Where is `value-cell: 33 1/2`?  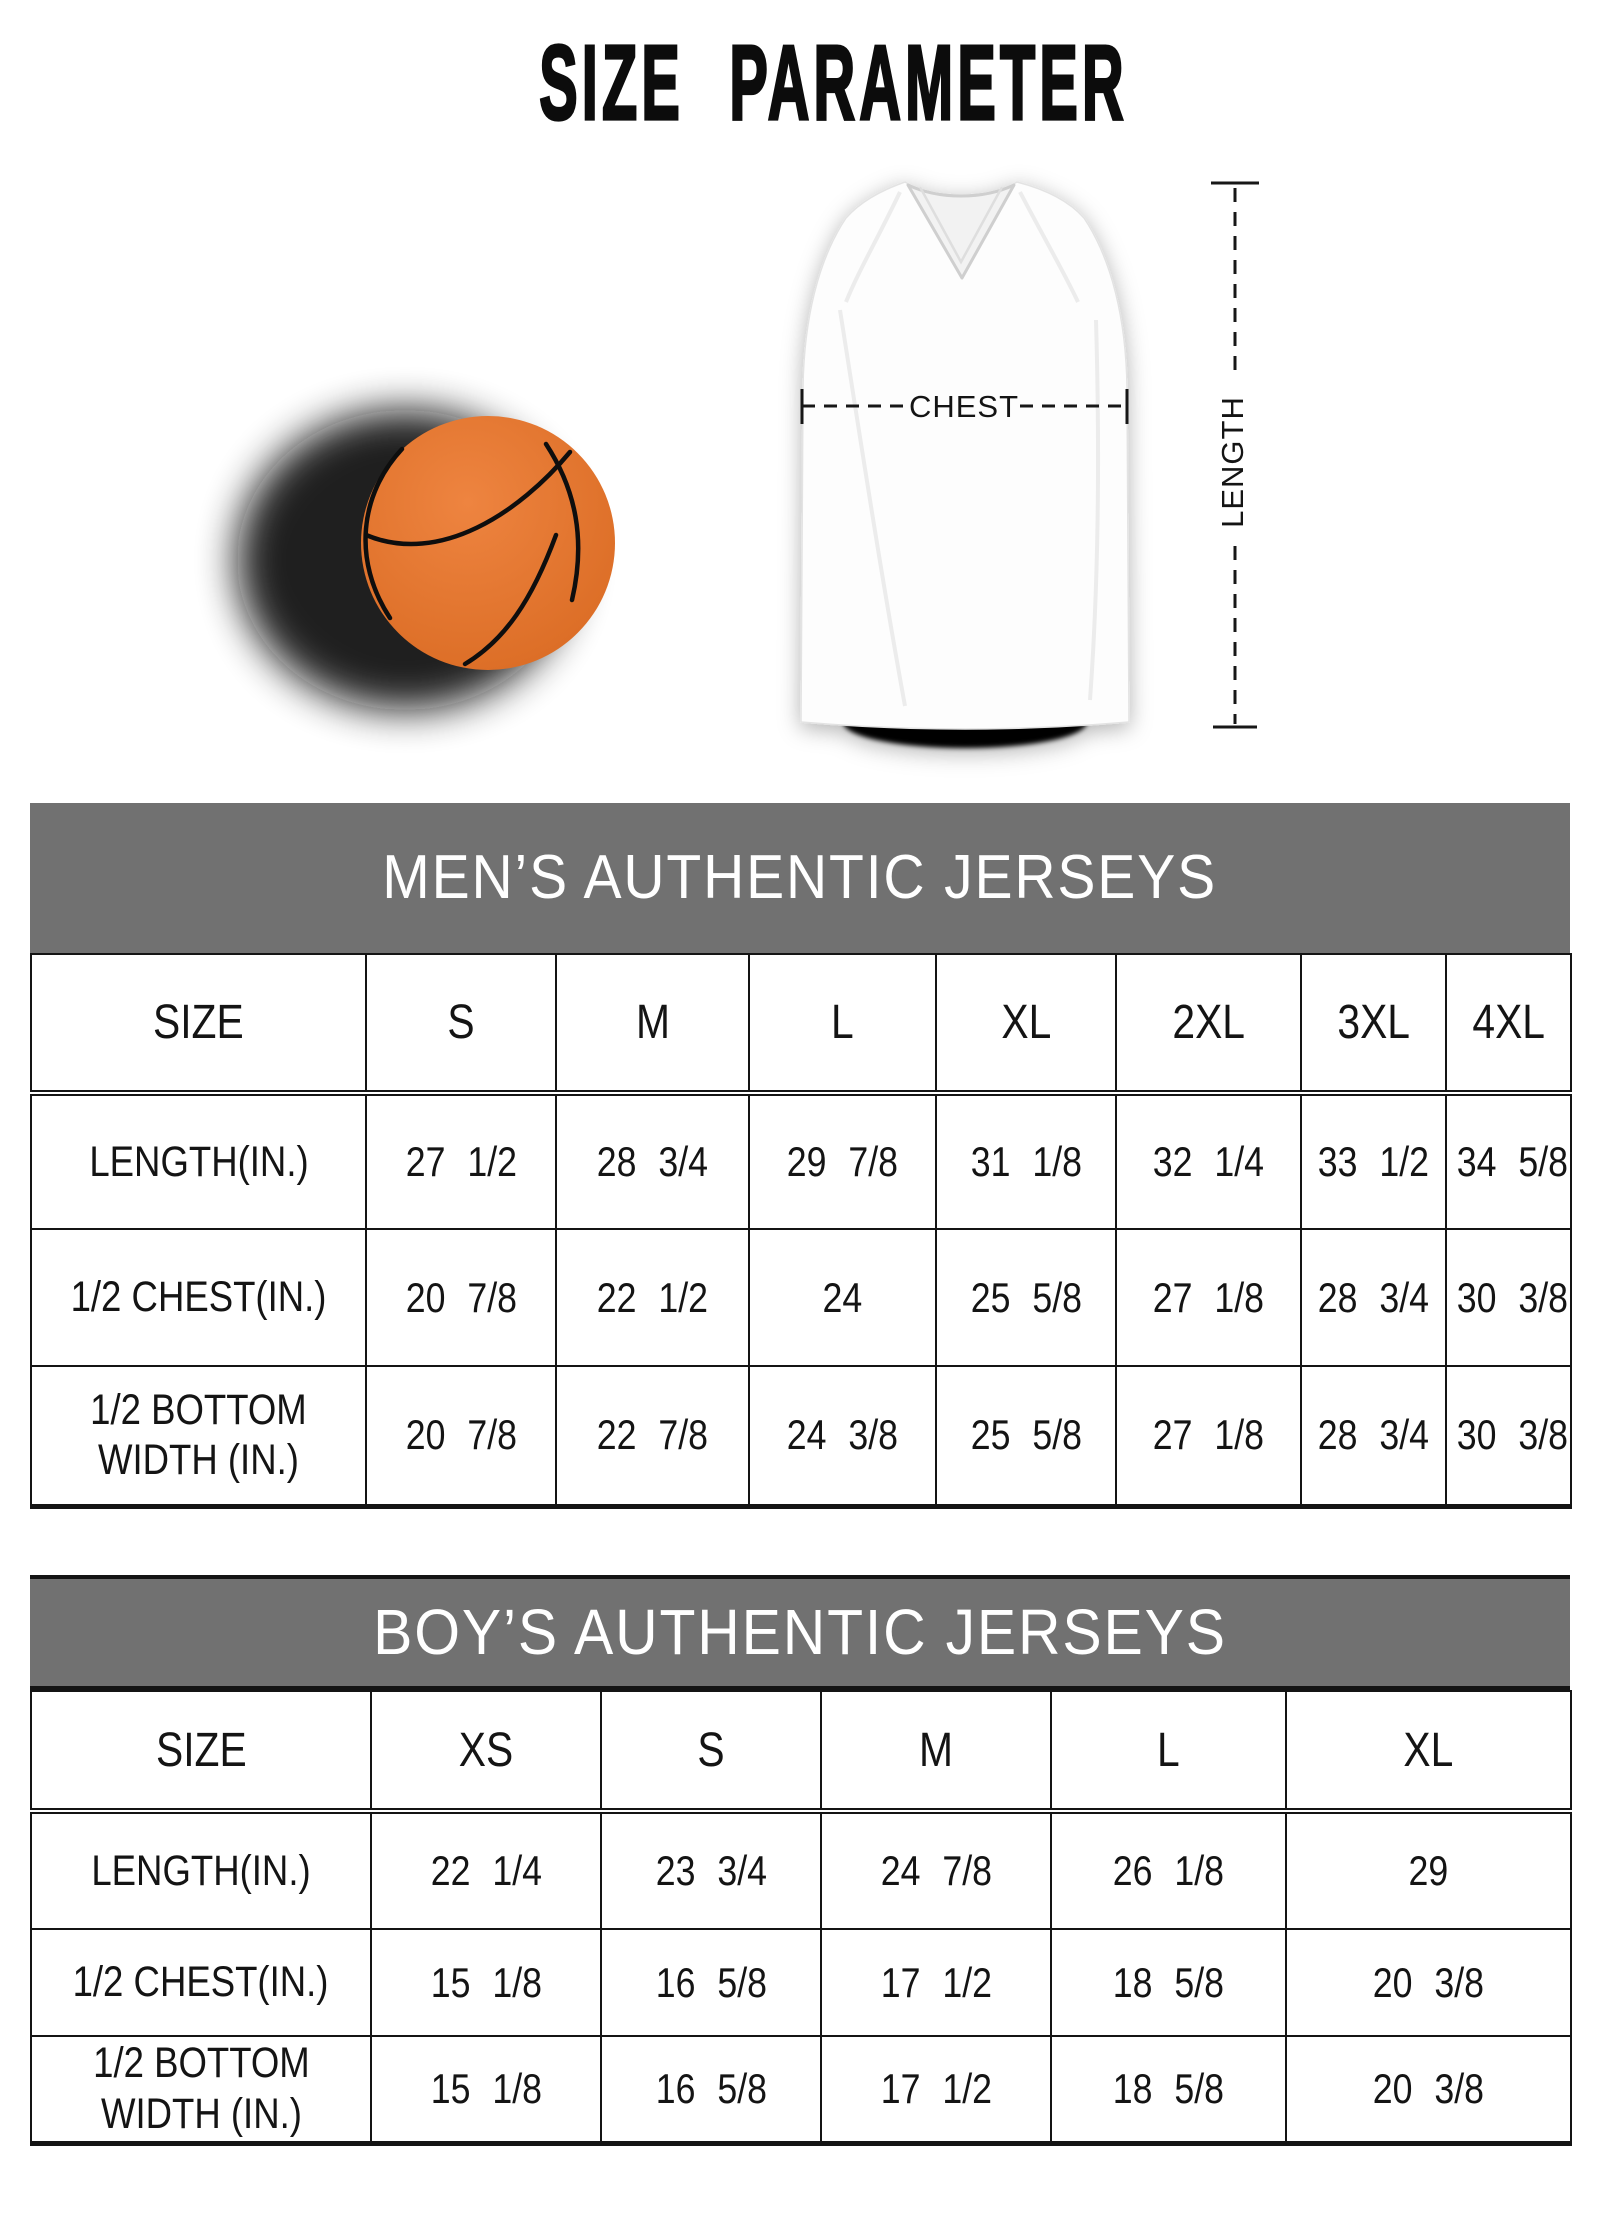
value-cell: 33 1/2 is located at coordinates (1373, 1161).